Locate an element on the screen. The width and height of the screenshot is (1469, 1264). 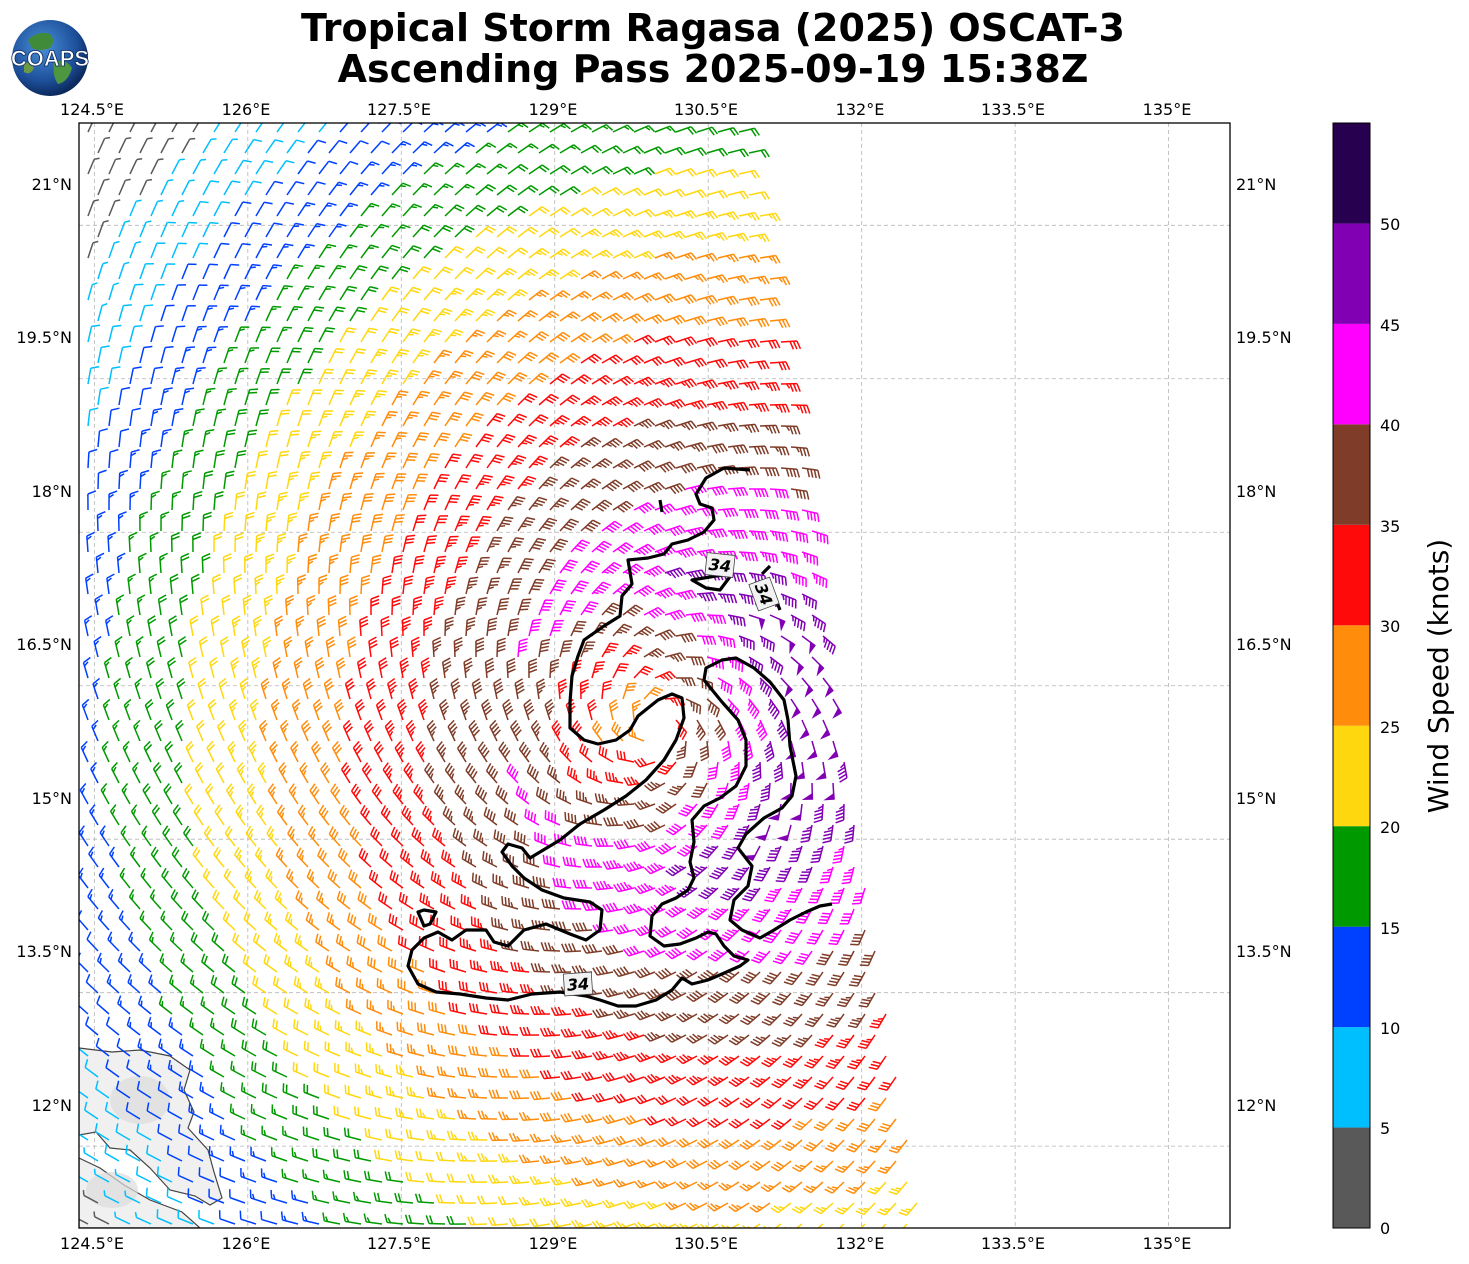
colorbar-tick: 5 is located at coordinates (1385, 1128).